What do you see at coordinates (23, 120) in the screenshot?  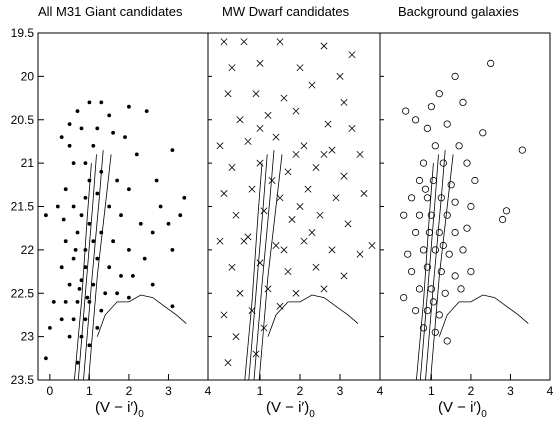 I see `y-tick-label-2: 20.5` at bounding box center [23, 120].